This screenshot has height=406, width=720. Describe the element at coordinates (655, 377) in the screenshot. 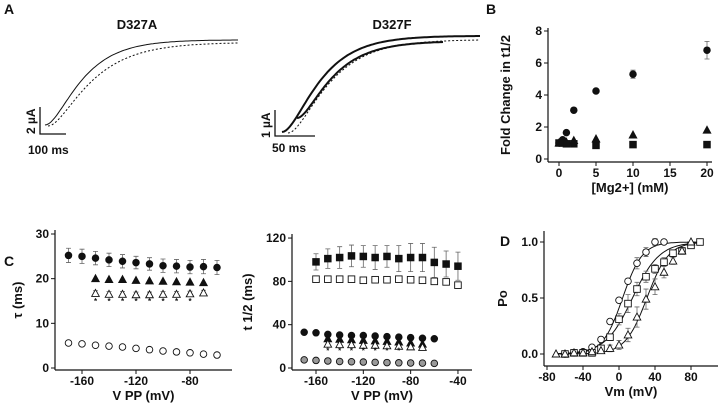

I see `x-tick-label: 40` at that location.